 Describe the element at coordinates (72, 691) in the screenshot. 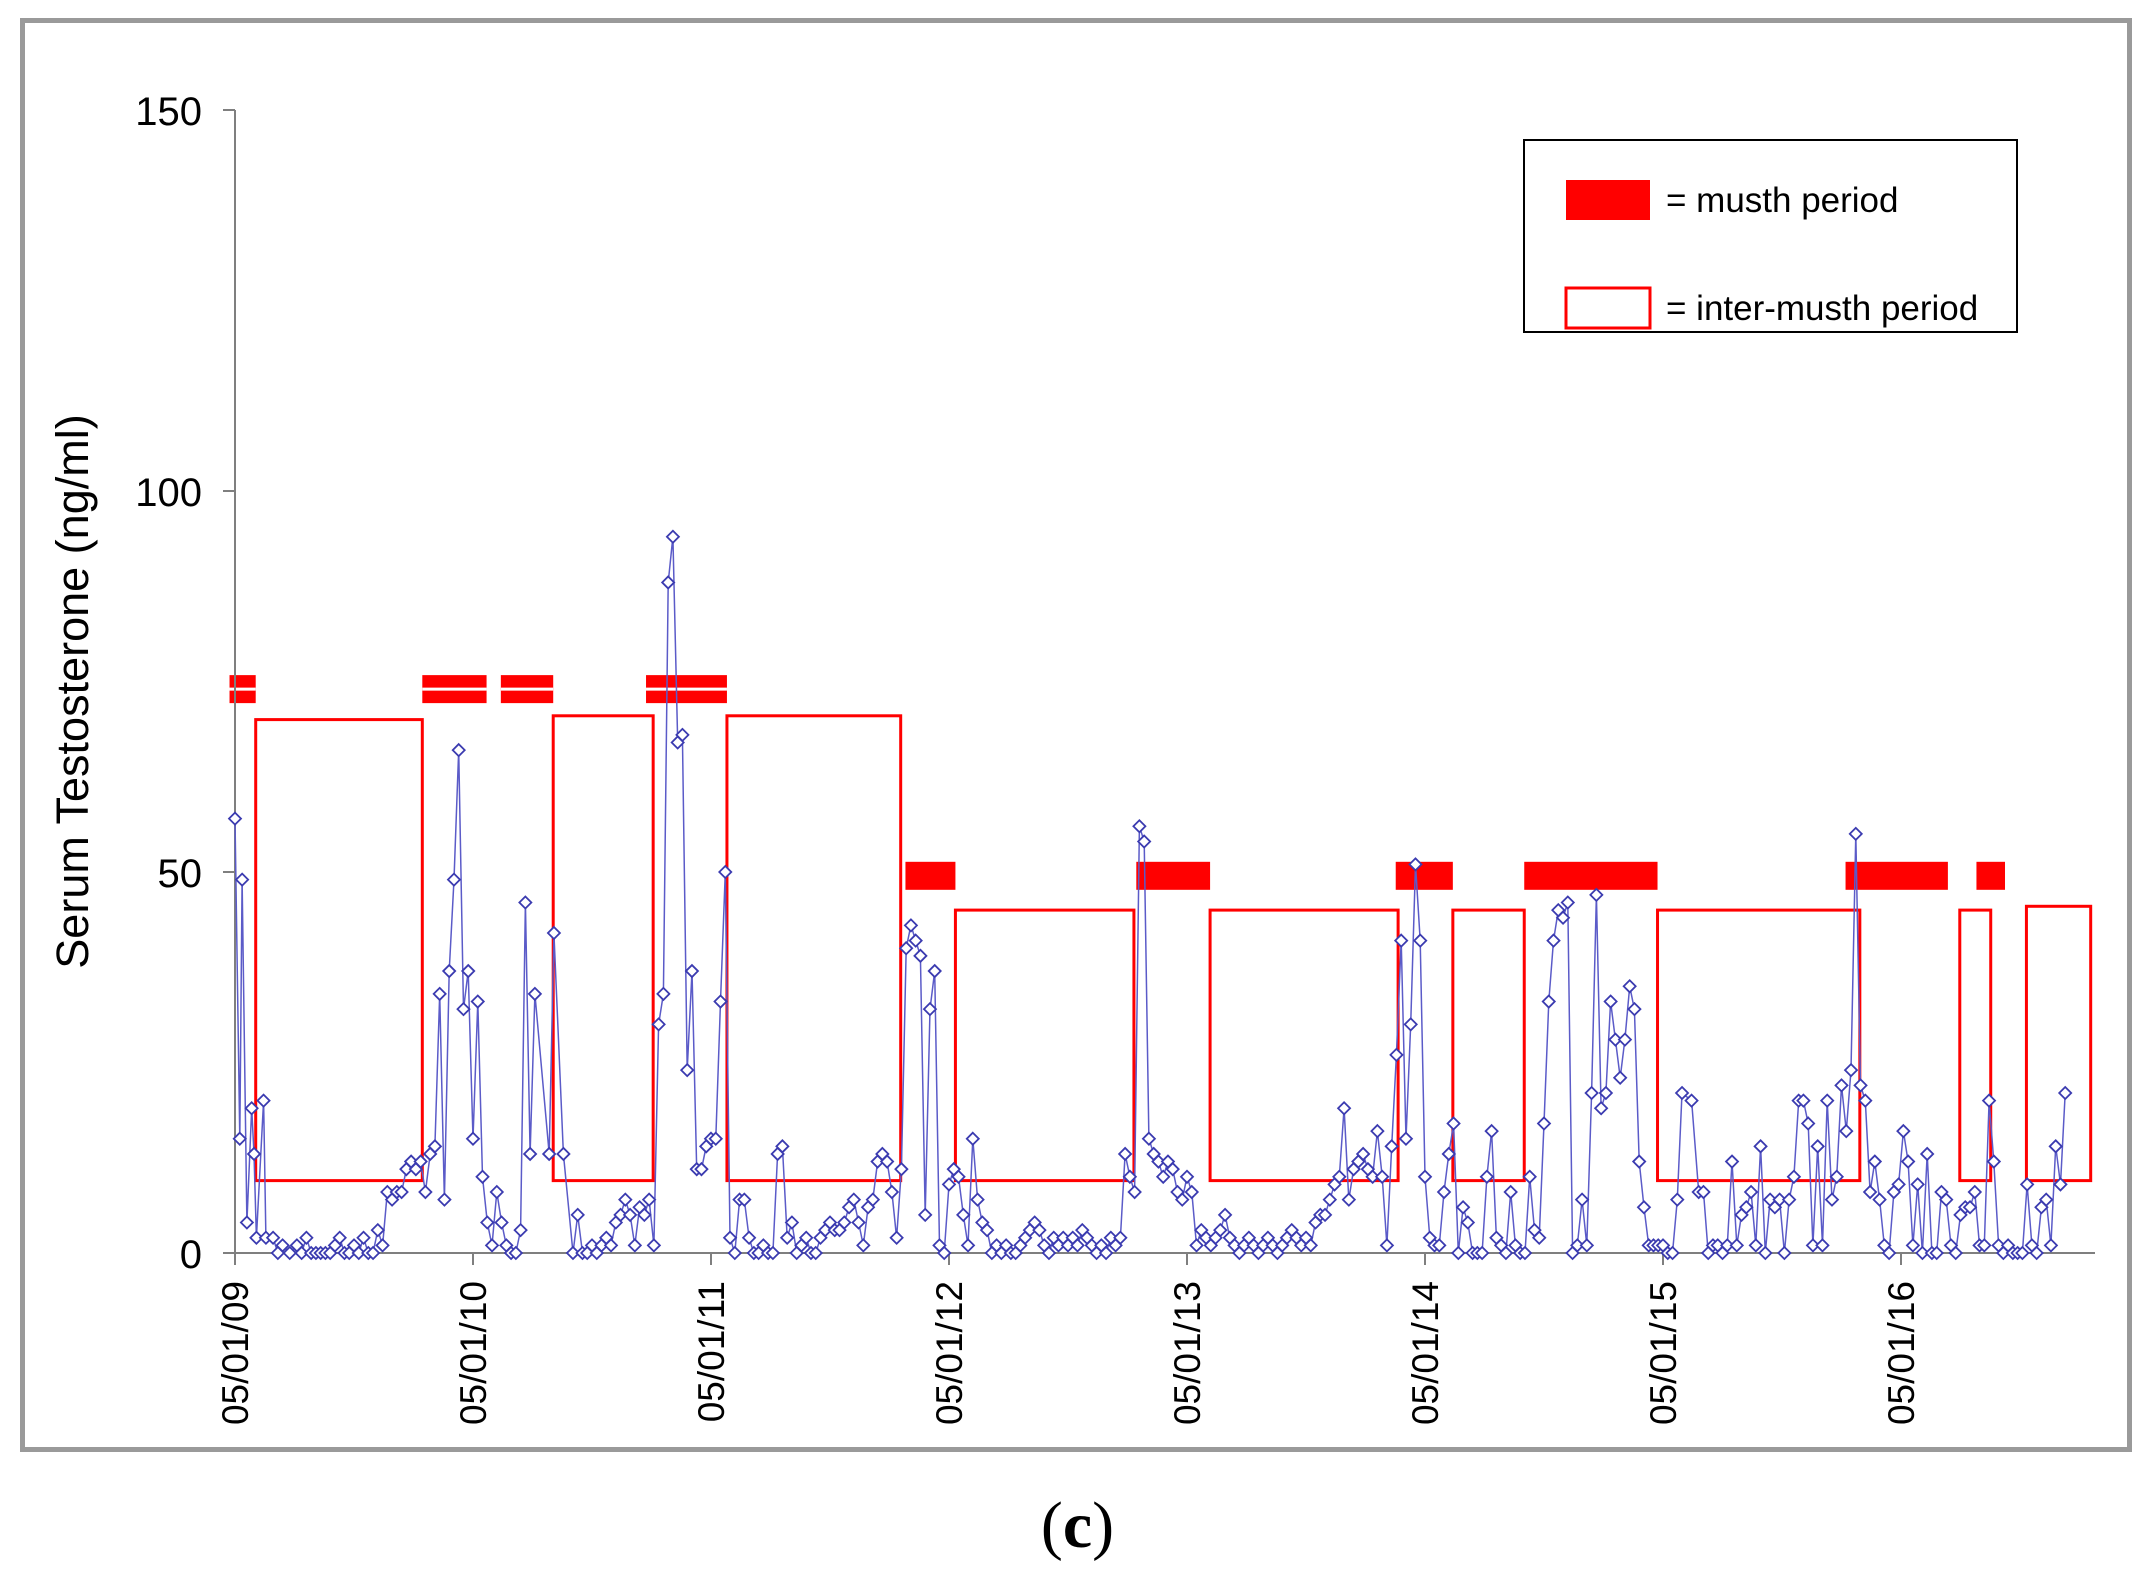

I see `y-axis-label: Serum Testosterone (ng/ml)` at that location.